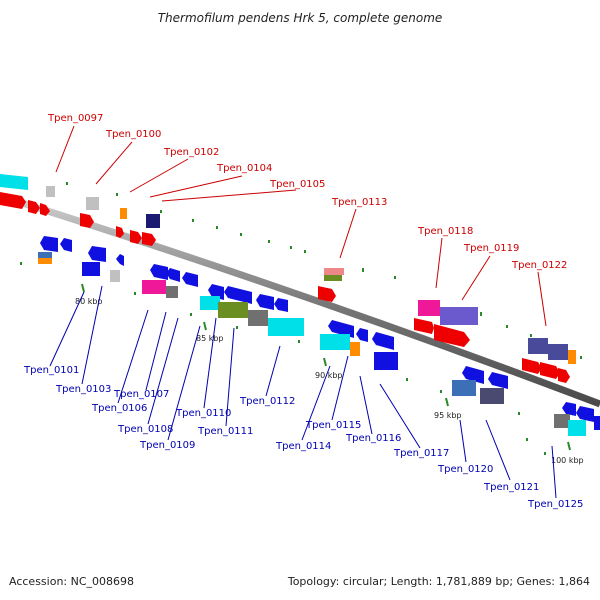  What do you see at coordinates (569, 446) in the screenshot?
I see `tick-100kbp` at bounding box center [569, 446].